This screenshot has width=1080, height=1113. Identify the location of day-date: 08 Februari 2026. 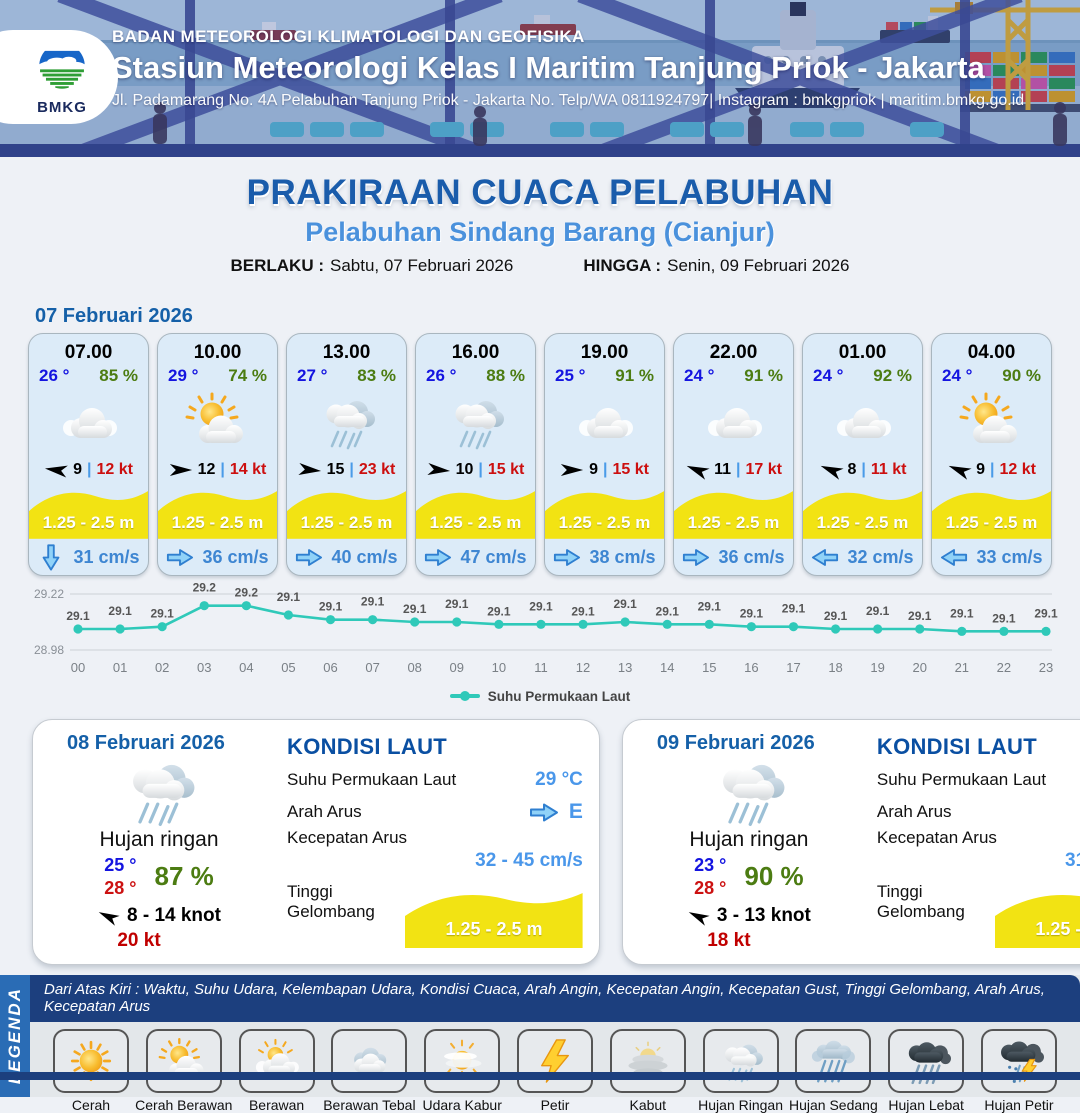
(146, 743).